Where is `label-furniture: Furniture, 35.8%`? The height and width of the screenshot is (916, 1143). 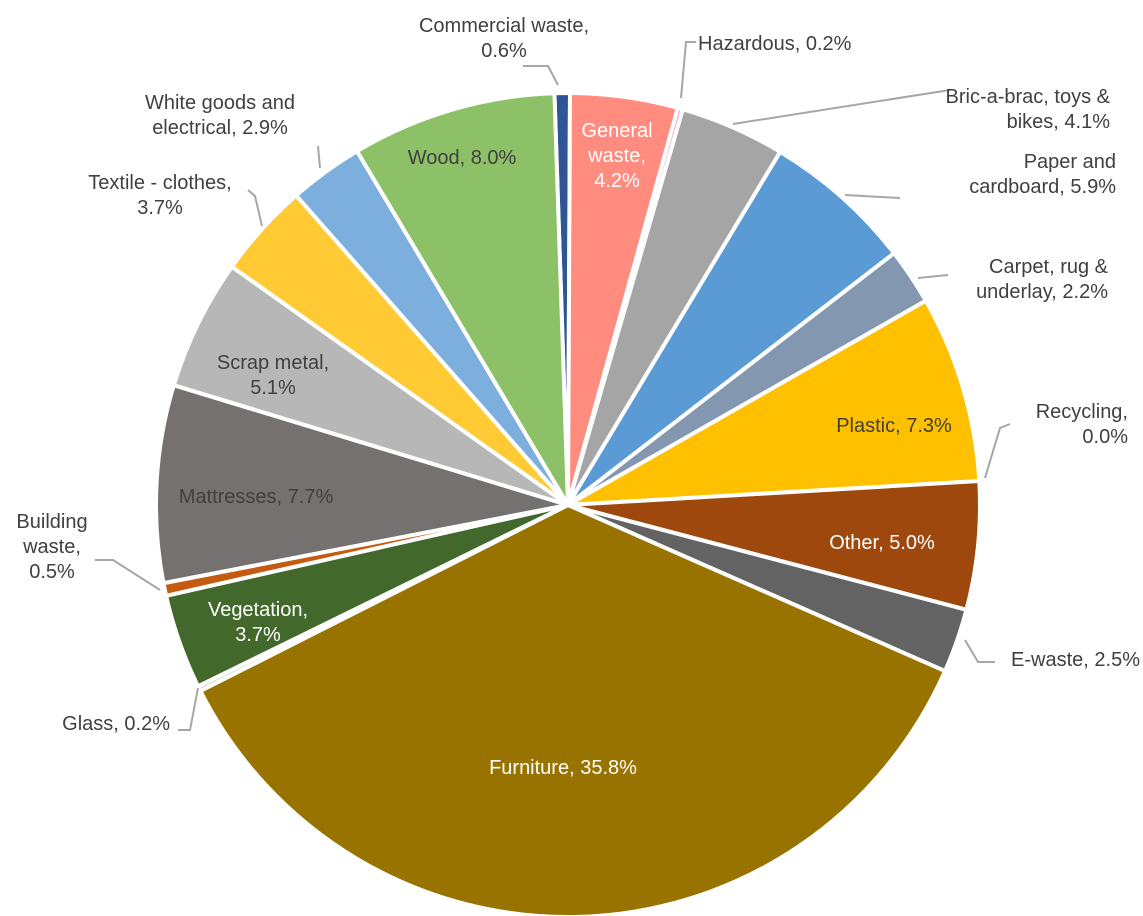 label-furniture: Furniture, 35.8% is located at coordinates (563, 768).